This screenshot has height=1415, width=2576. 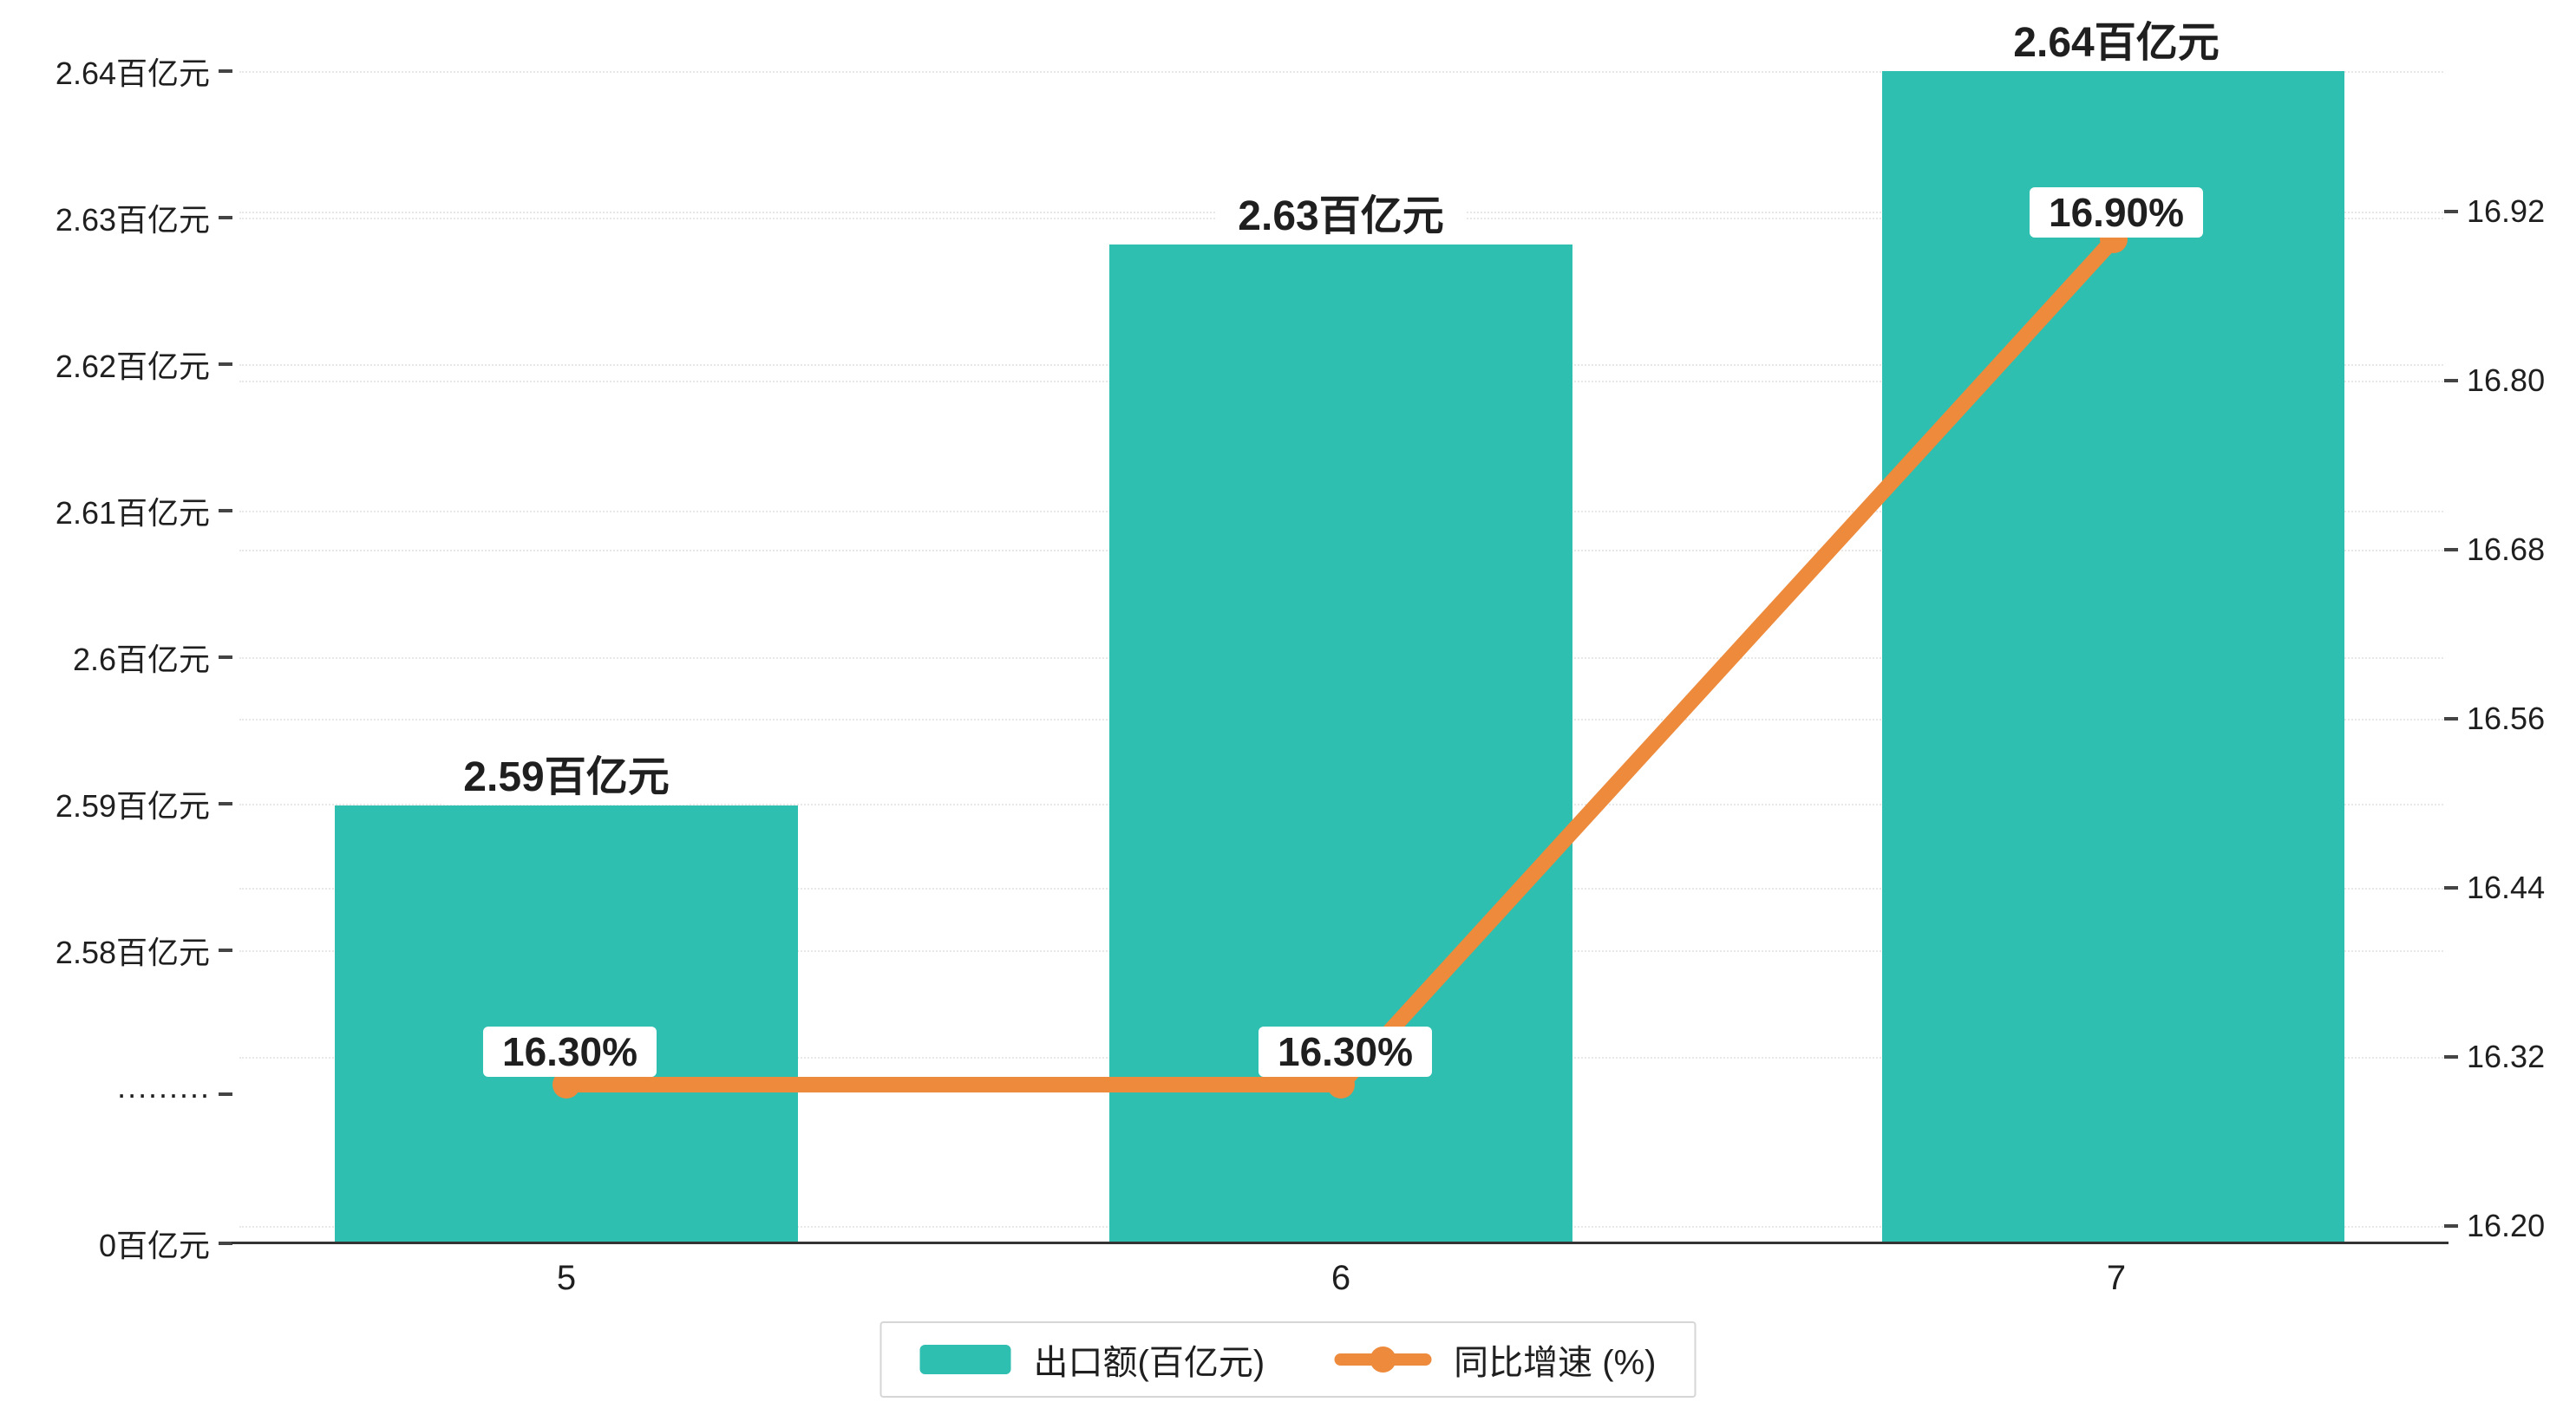 What do you see at coordinates (2506, 549) in the screenshot?
I see `right-axis-label: 16.68` at bounding box center [2506, 549].